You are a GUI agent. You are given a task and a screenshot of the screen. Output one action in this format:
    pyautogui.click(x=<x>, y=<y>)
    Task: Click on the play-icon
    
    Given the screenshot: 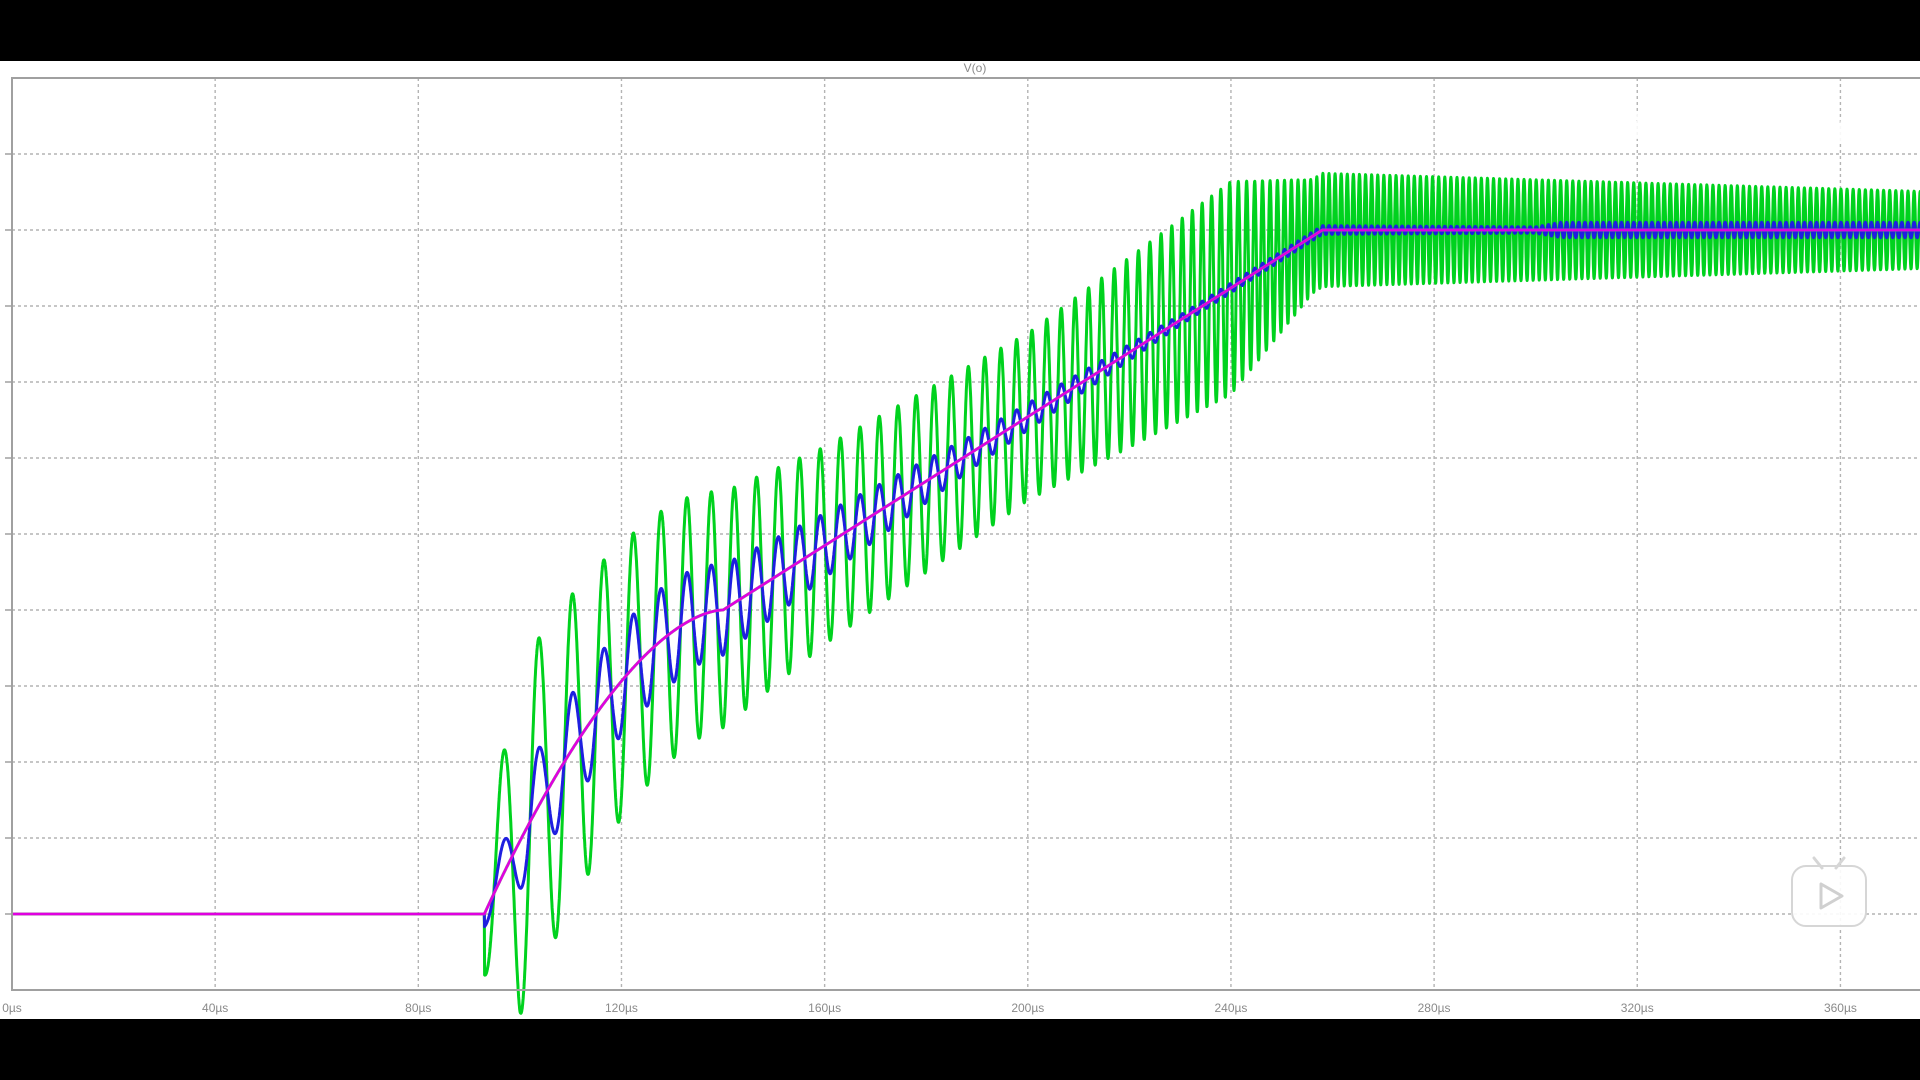 What is the action you would take?
    pyautogui.click(x=1829, y=891)
    